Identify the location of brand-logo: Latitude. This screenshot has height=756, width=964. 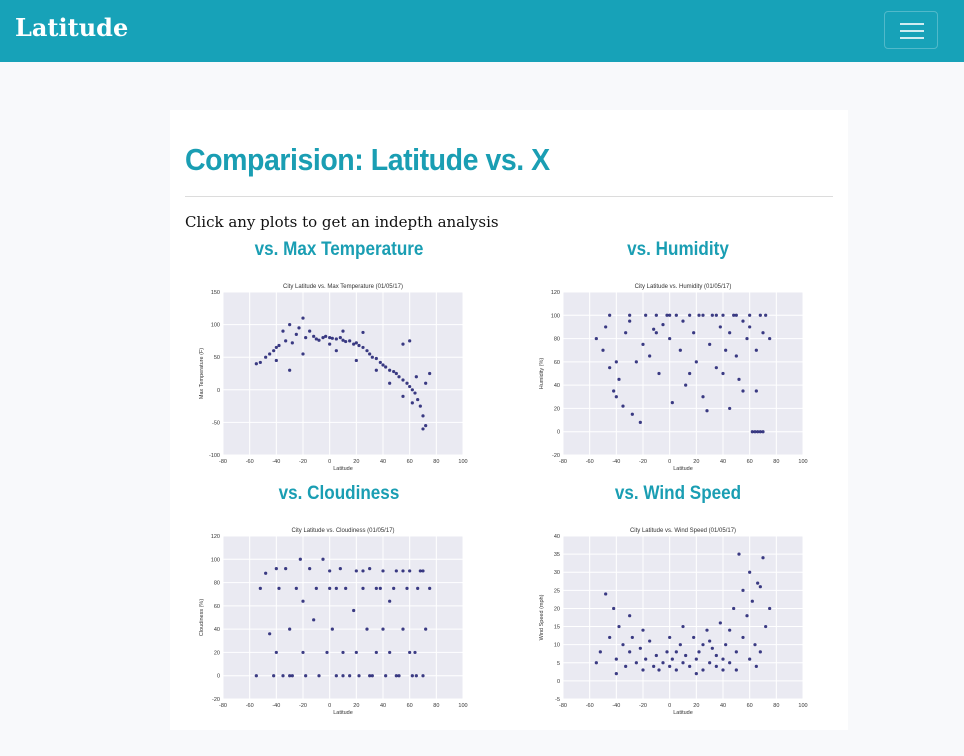
(72, 27).